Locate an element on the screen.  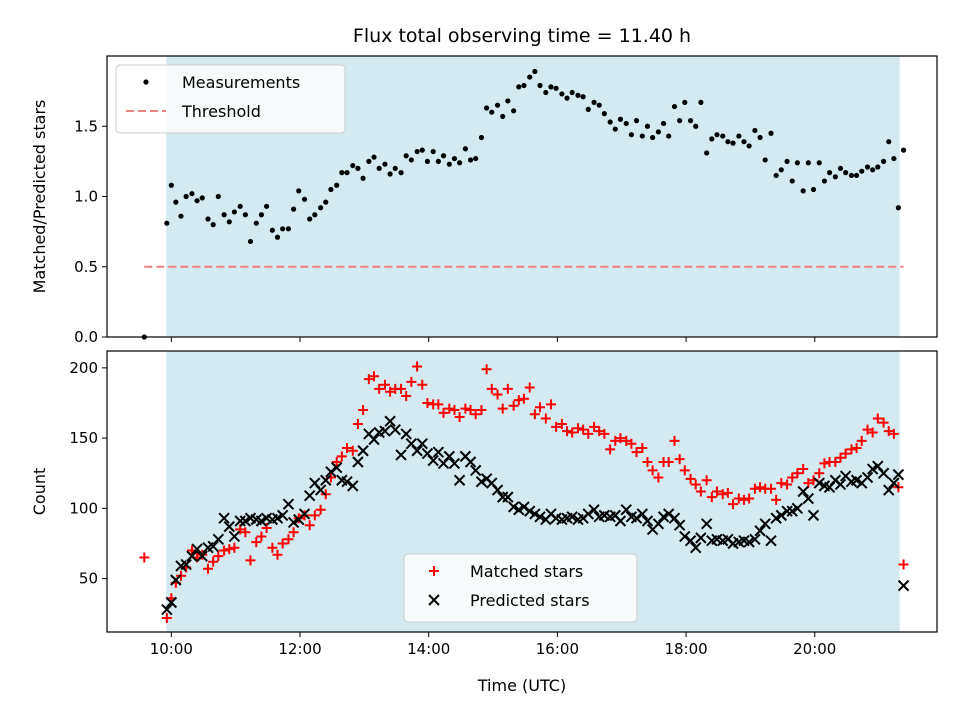
x-tick-label: 20:00 is located at coordinates (814, 649).